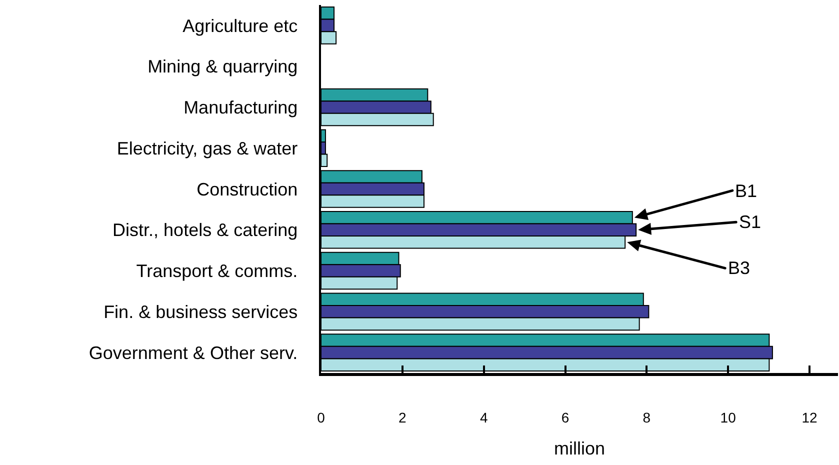 The image size is (839, 465). I want to click on y-tick-label: Electricity, gas & water, so click(207, 148).